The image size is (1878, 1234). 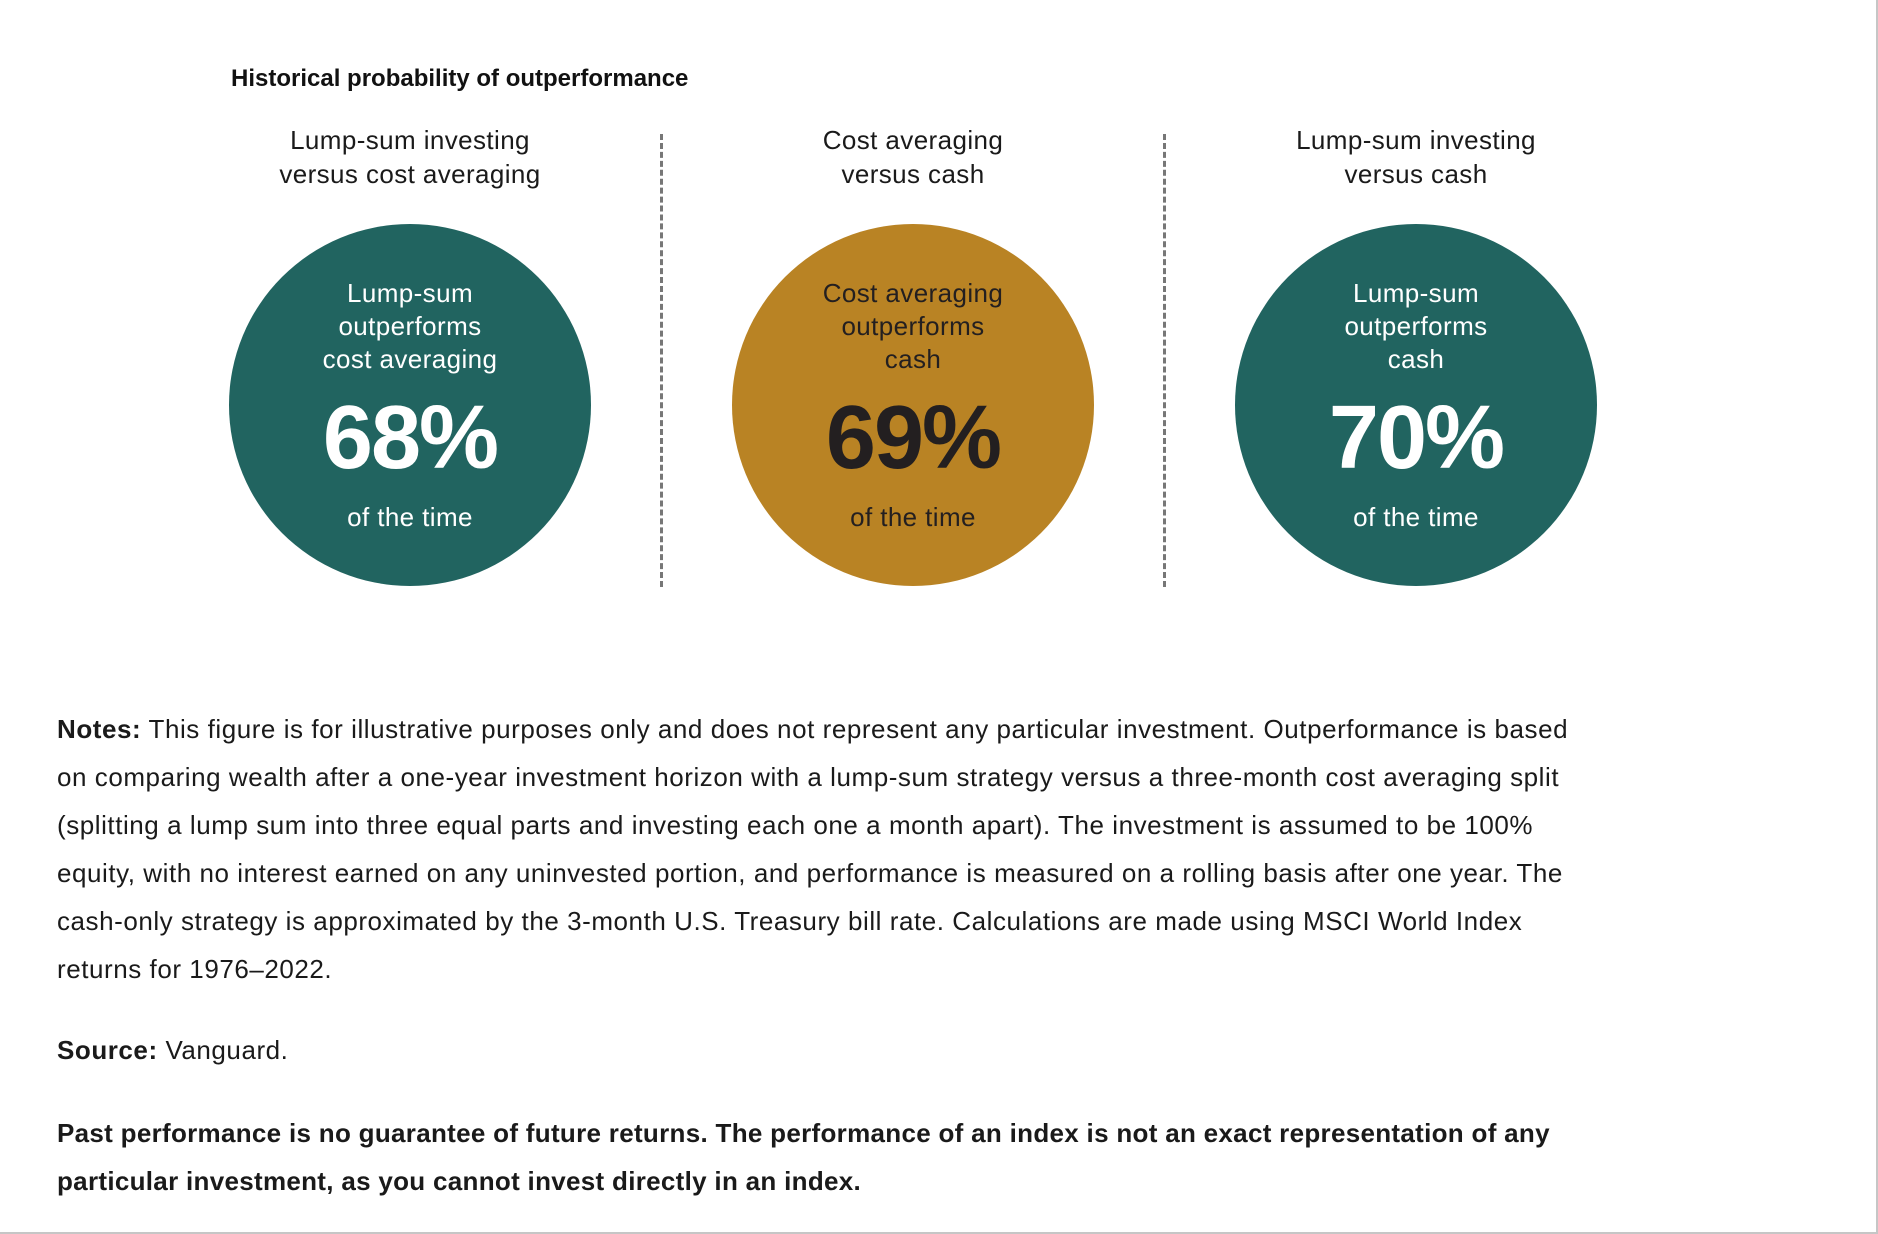 I want to click on circle-label: Lump-sum outperforms cash, so click(x=1416, y=326).